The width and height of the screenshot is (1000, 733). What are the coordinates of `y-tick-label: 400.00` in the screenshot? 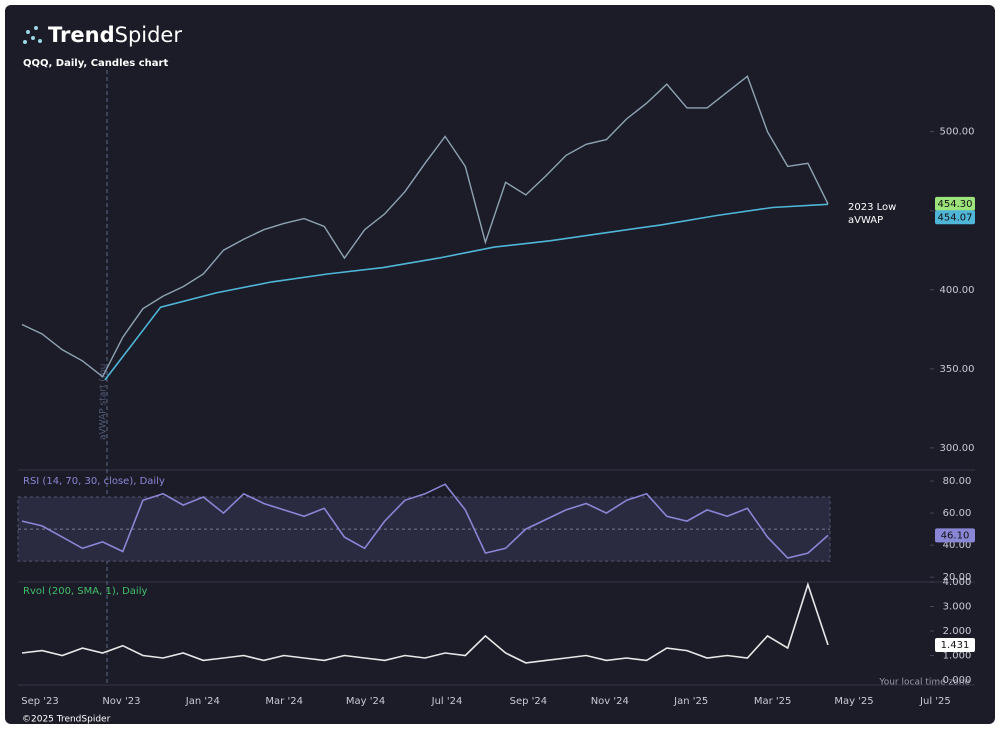 It's located at (957, 290).